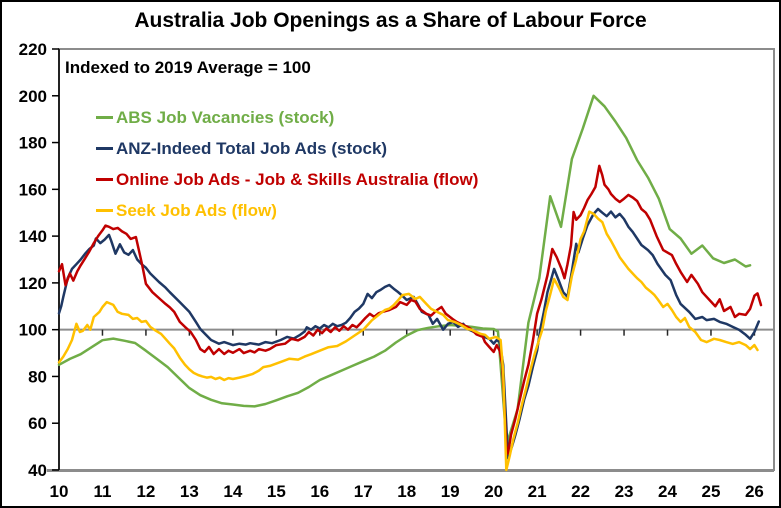 This screenshot has width=781, height=508. What do you see at coordinates (754, 491) in the screenshot?
I see `x-tick-label: 26` at bounding box center [754, 491].